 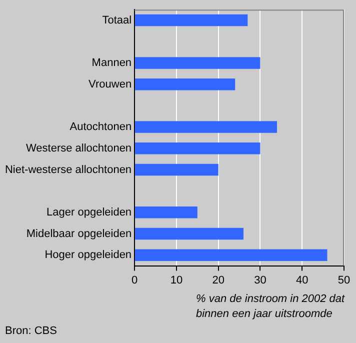 I want to click on x-tick-label: 10, so click(x=176, y=280).